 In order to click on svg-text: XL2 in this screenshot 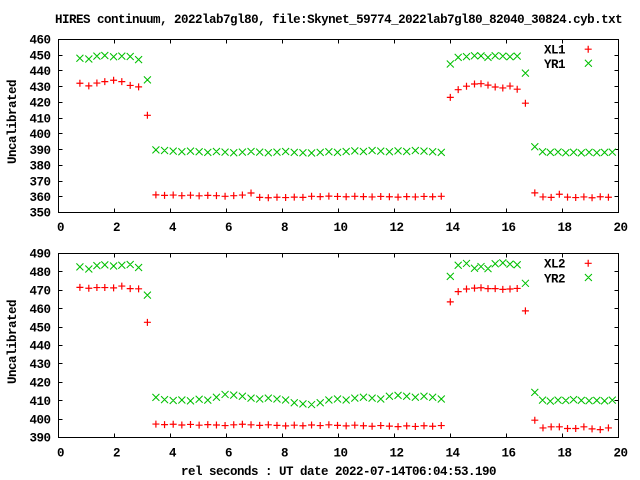, I will do `click(554, 265)`.